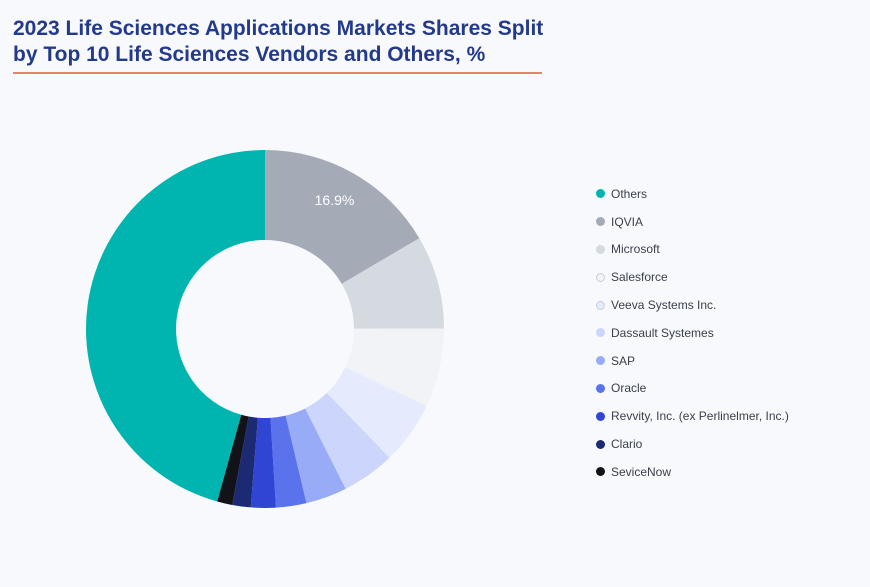 Image resolution: width=870 pixels, height=587 pixels. What do you see at coordinates (245, 462) in the screenshot?
I see `slice-clario` at bounding box center [245, 462].